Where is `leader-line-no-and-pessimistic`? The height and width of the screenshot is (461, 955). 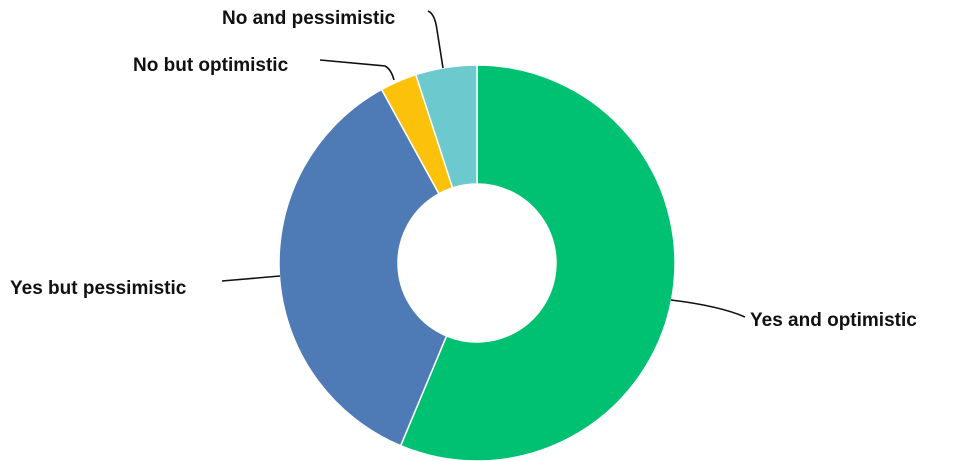 leader-line-no-and-pessimistic is located at coordinates (435, 39).